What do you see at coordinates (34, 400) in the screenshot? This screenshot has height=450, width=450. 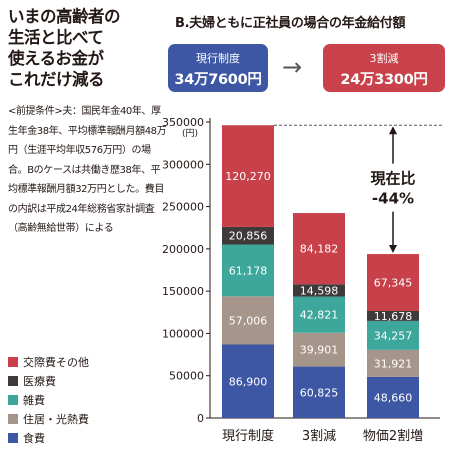 I see `legend-label: 雑費` at bounding box center [34, 400].